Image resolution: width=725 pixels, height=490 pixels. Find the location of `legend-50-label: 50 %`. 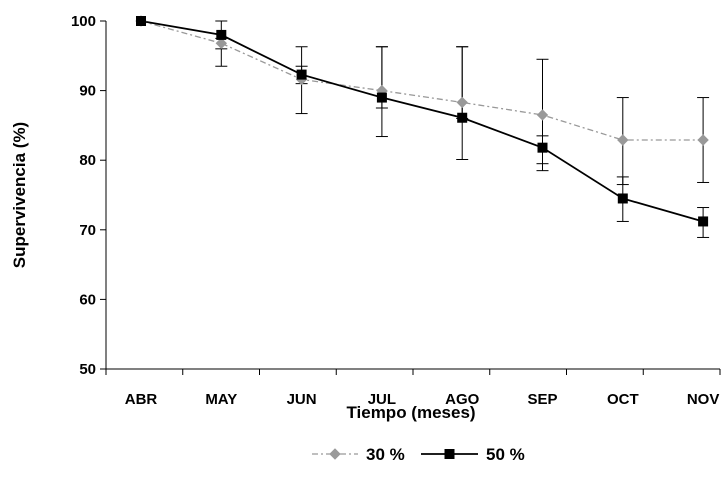

legend-50-label: 50 % is located at coordinates (505, 454).